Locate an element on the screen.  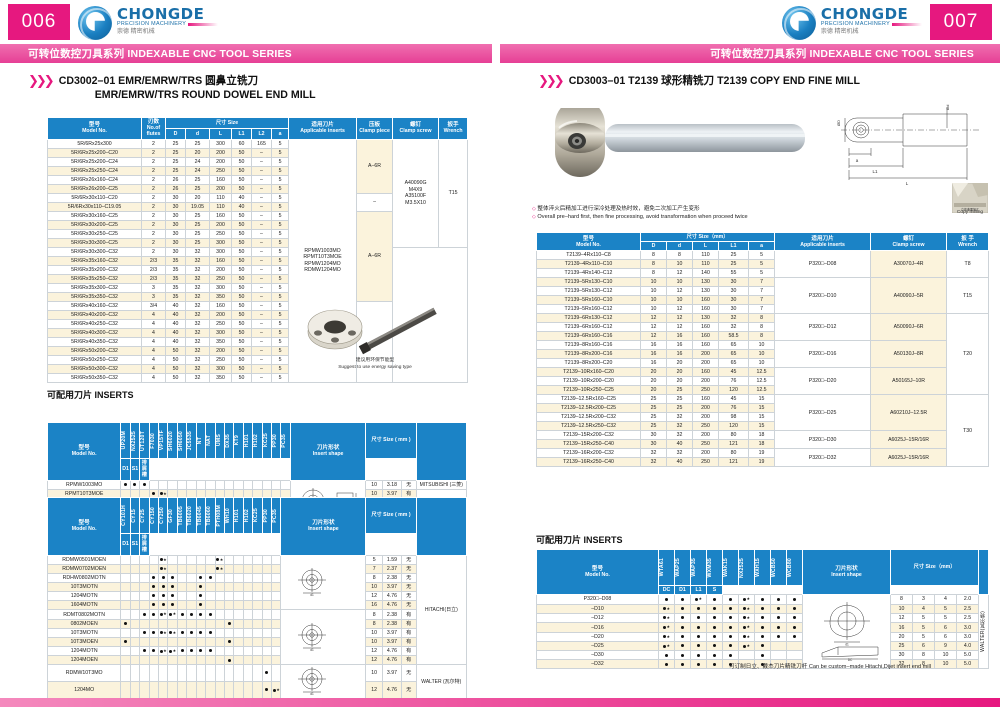
cell-applicable-inserts: P320□–D10 is located at coordinates (823, 296).